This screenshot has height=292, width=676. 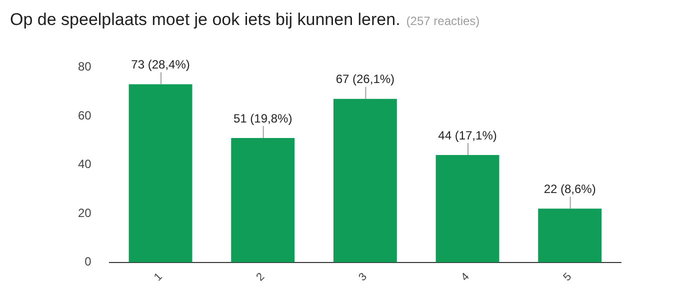 What do you see at coordinates (205, 19) in the screenshot?
I see `chart-title: Op de speelplaats moet je ook iets bij kunnen leren.` at bounding box center [205, 19].